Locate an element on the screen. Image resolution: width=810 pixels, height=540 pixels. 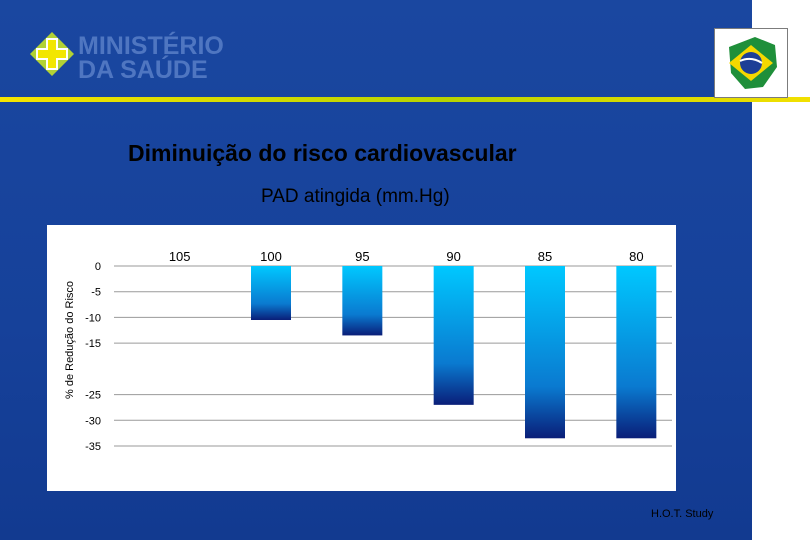
y-tick-label: -5 is located at coordinates (96, 293).